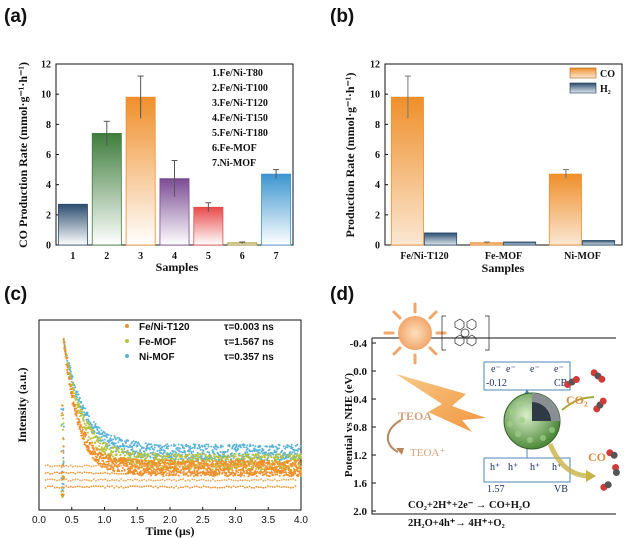 The height and width of the screenshot is (538, 625). Describe the element at coordinates (360, 512) in the screenshot. I see `d-ytick-label: 2.0` at that location.